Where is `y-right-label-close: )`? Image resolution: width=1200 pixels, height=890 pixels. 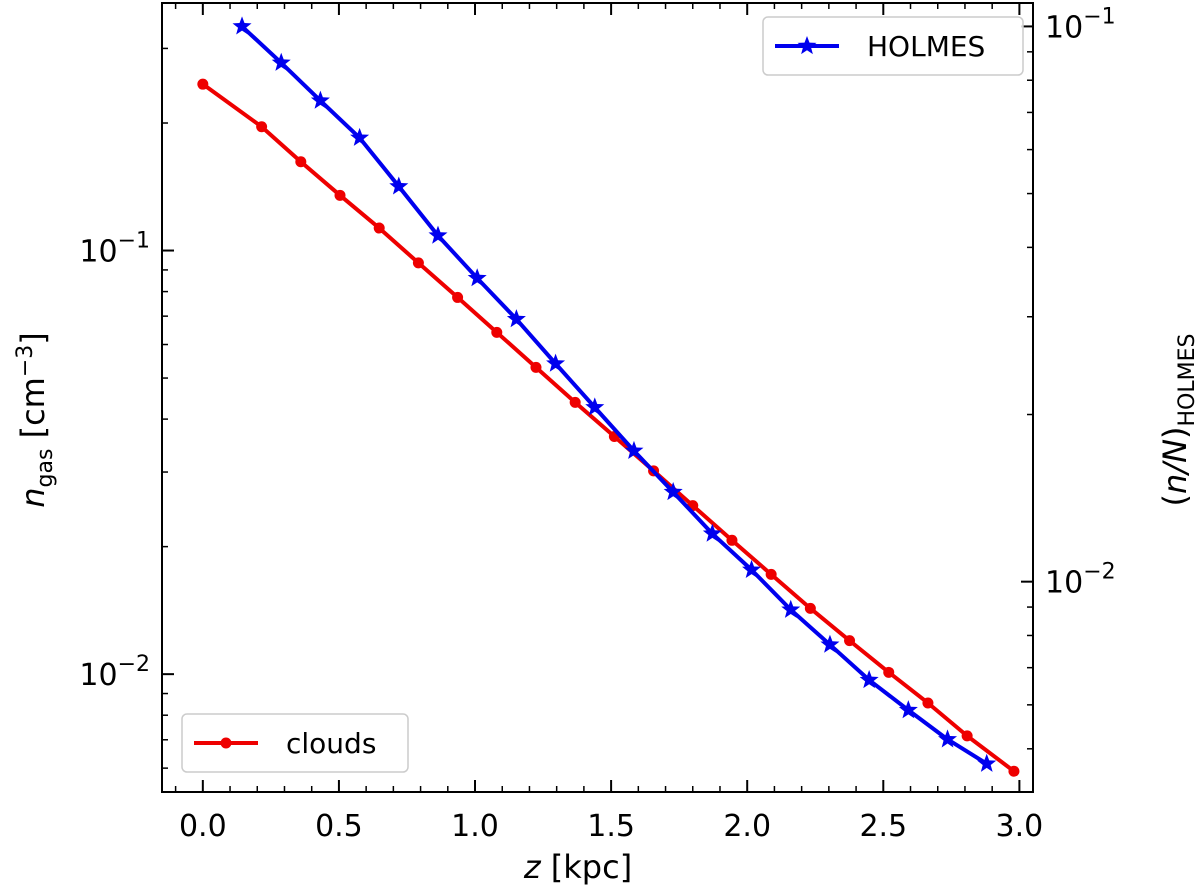
y-right-label-close: ) is located at coordinates (1175, 433).